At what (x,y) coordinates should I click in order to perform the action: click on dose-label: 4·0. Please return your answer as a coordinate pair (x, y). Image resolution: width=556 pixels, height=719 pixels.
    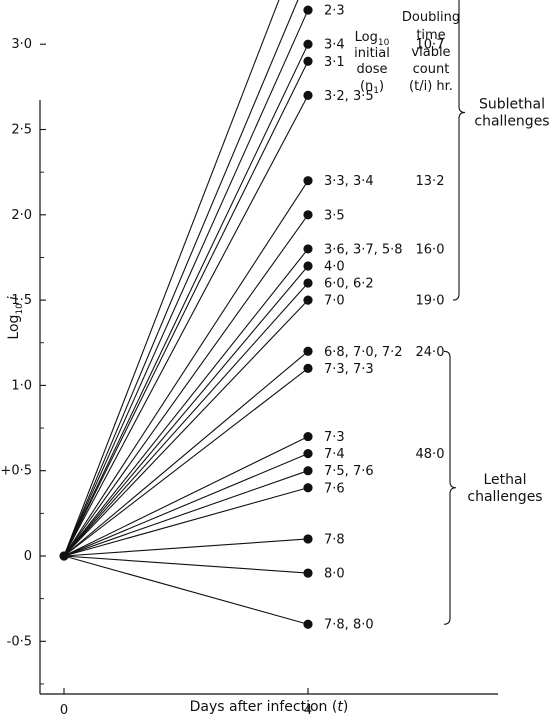
    Looking at the image, I should click on (334, 266).